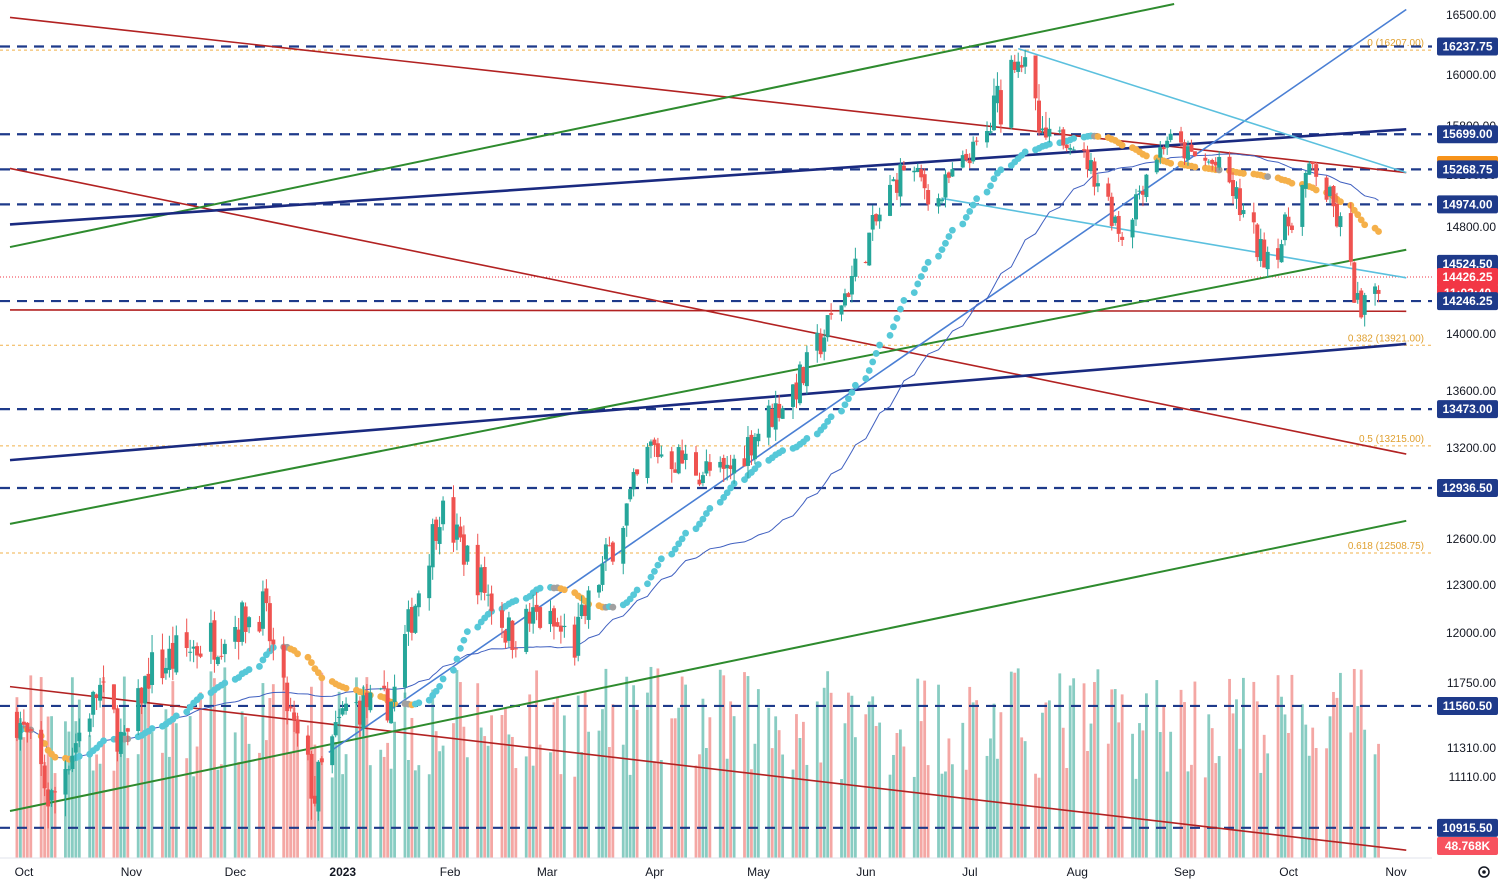 This screenshot has width=1500, height=885. What do you see at coordinates (1212, 110) in the screenshot?
I see `cyan-channel-upper` at bounding box center [1212, 110].